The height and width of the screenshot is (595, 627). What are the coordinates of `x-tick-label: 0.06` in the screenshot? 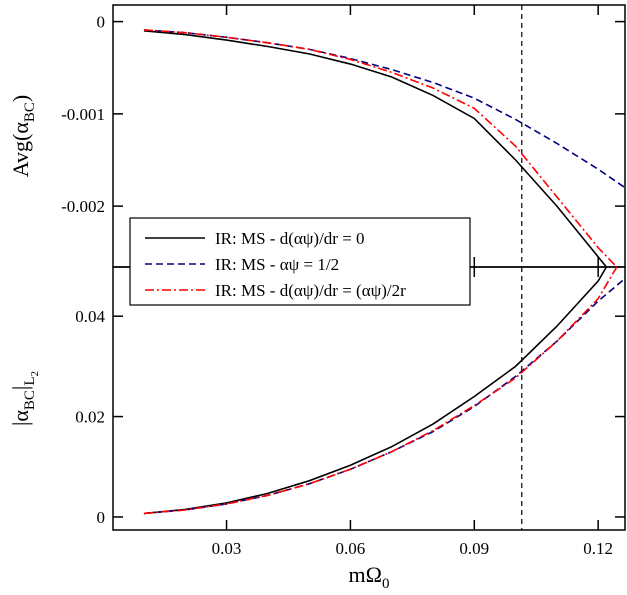 It's located at (351, 548).